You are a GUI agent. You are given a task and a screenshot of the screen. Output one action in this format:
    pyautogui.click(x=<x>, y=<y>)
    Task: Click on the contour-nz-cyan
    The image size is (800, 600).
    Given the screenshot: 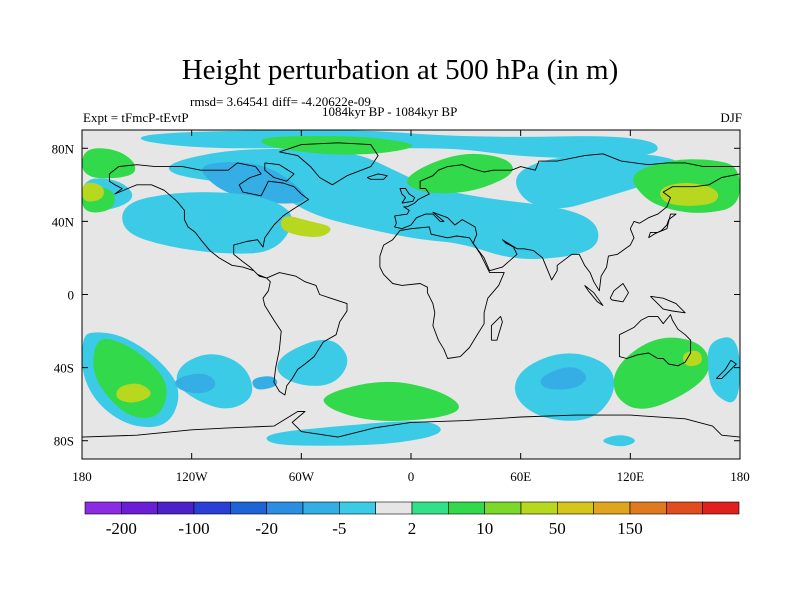 What is the action you would take?
    pyautogui.click(x=723, y=370)
    